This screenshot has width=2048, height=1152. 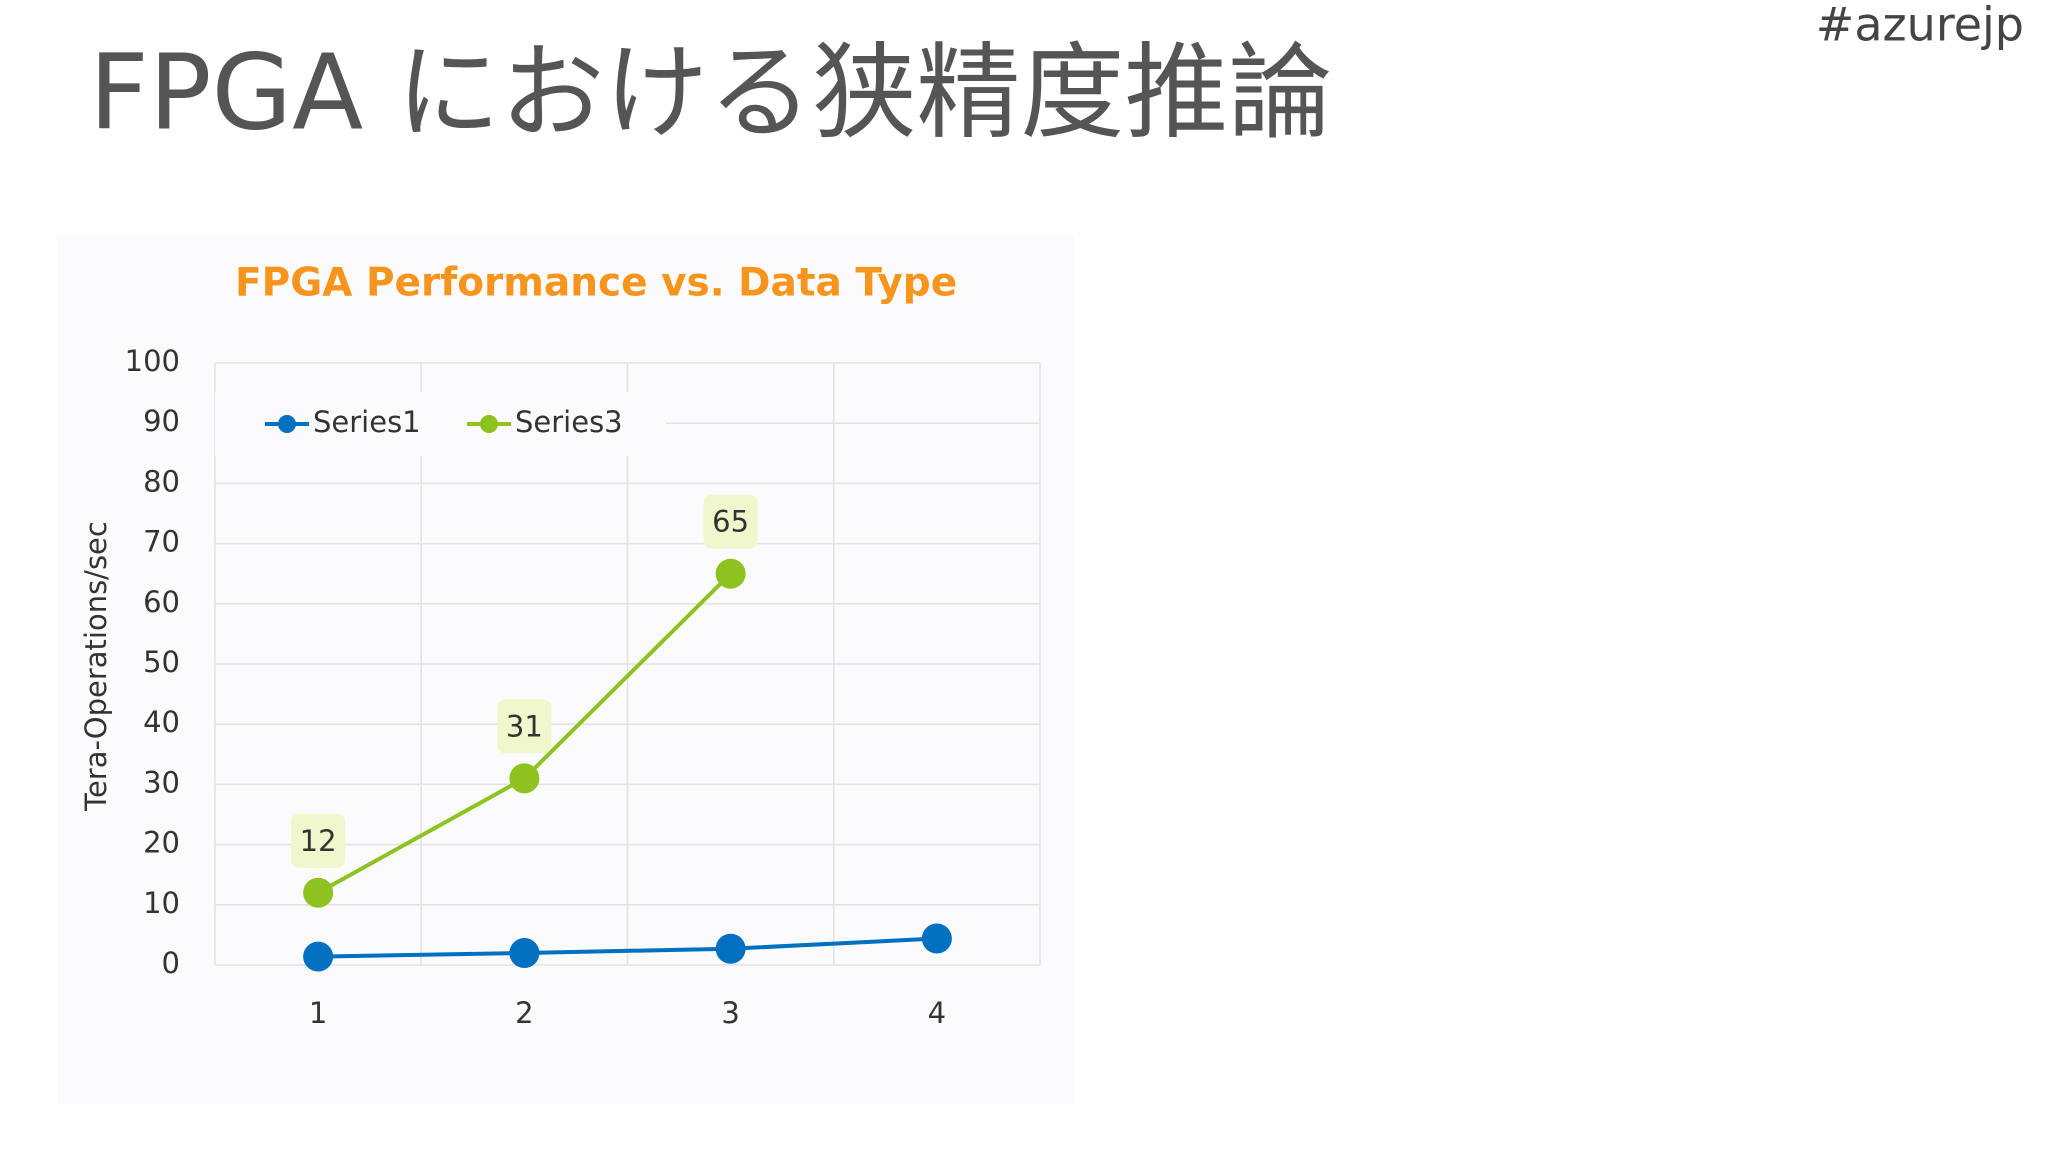 What do you see at coordinates (161, 722) in the screenshot?
I see `y-tick-label: 40` at bounding box center [161, 722].